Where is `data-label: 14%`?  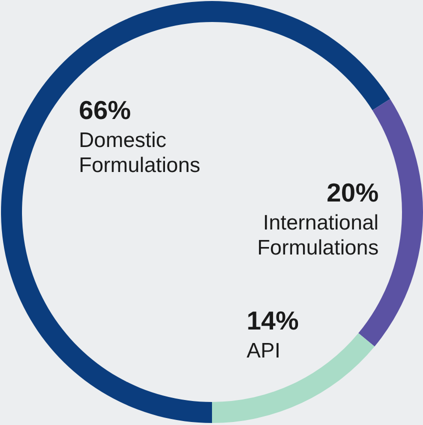
data-label: 14% is located at coordinates (272, 320).